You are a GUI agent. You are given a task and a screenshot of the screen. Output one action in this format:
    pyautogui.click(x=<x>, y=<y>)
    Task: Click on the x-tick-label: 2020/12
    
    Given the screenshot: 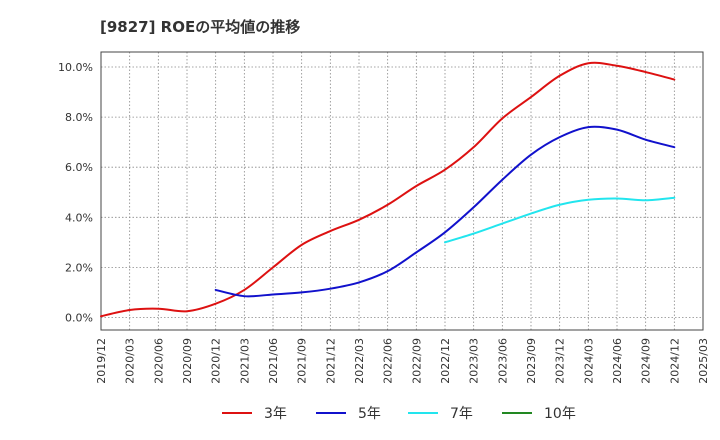 What is the action you would take?
    pyautogui.click(x=216, y=361)
    